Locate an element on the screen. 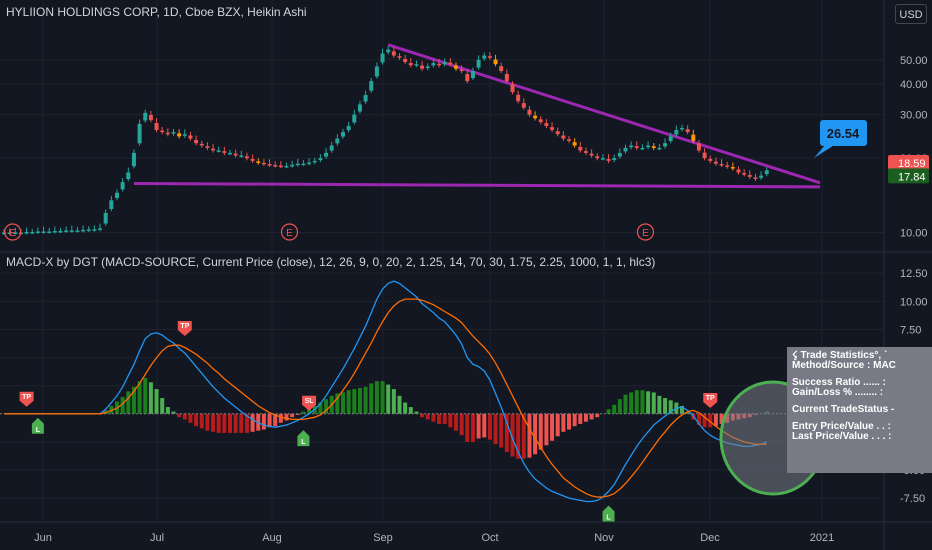  trendline-resistance is located at coordinates (604, 114).